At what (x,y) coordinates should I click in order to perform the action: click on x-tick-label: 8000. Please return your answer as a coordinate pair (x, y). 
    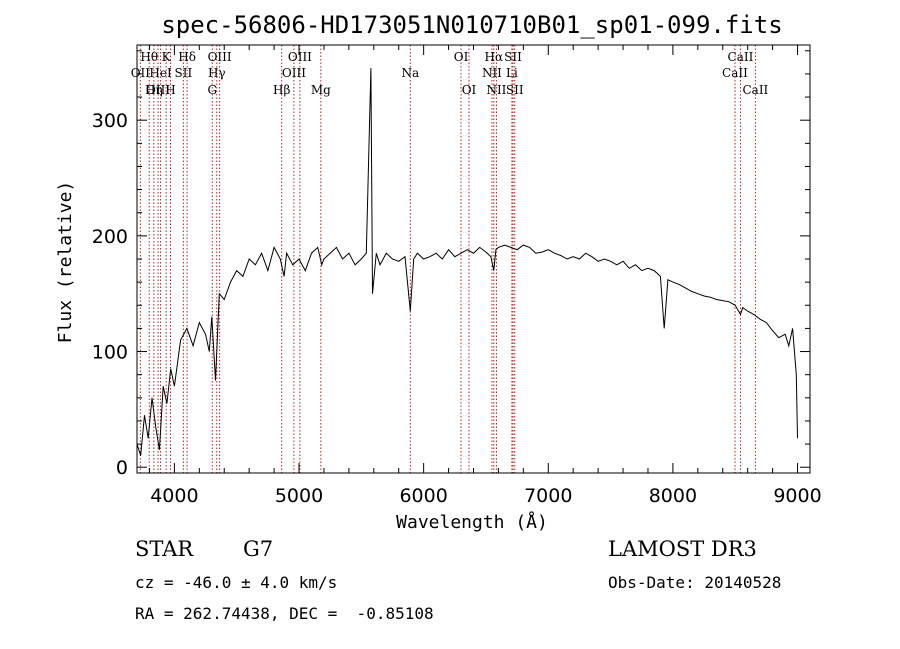
    Looking at the image, I should click on (673, 496).